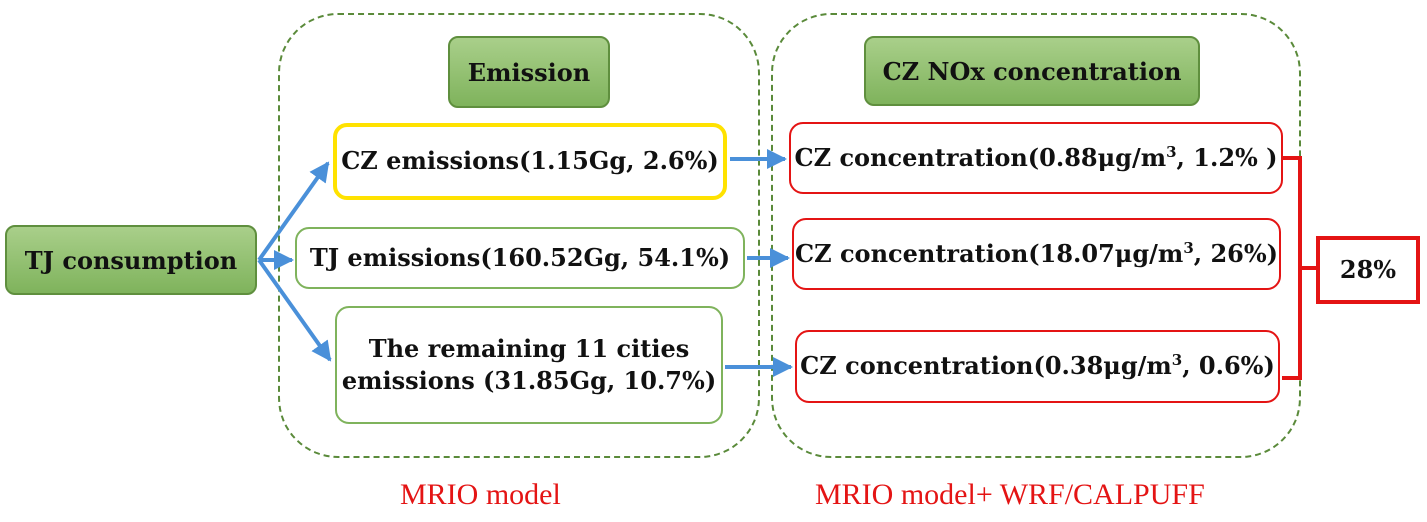  Describe the element at coordinates (1032, 71) in the screenshot. I see `concentration-header: CZ NOx concentration` at that location.